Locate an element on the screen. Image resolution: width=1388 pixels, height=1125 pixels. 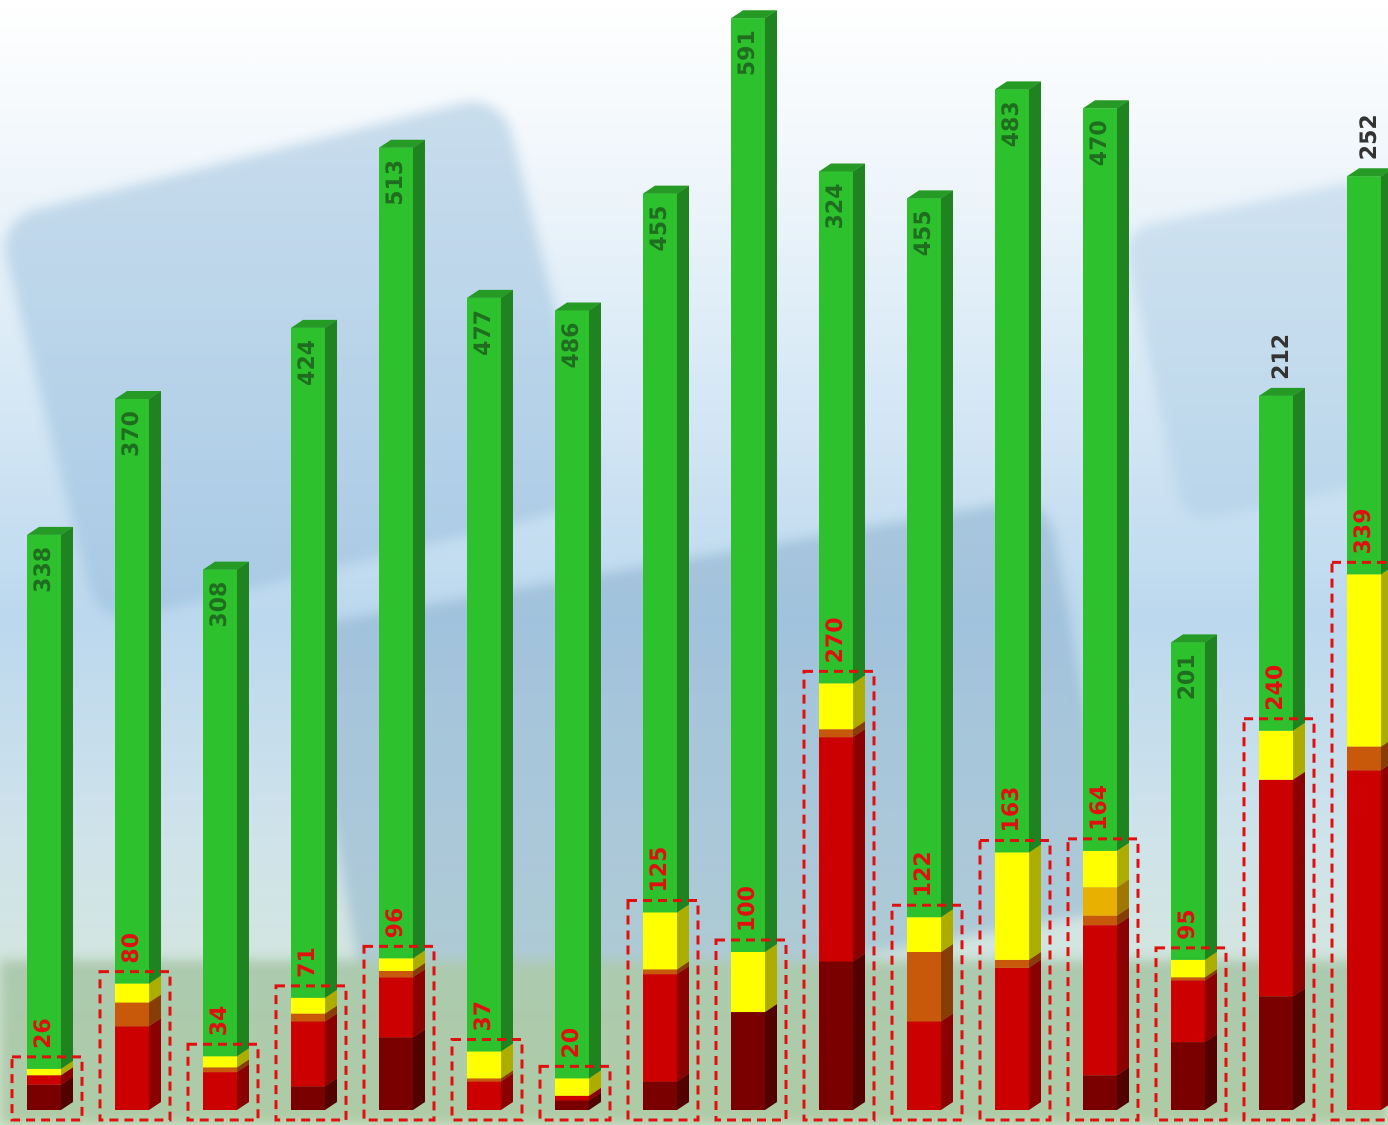
box-label: 122 is located at coordinates (923, 874).